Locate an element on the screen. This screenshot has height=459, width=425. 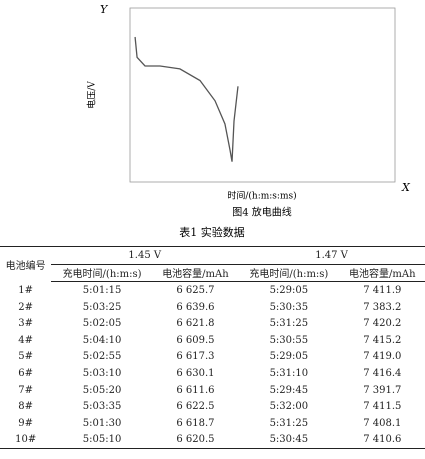
table-cell: 5:02:05 is located at coordinates (102, 324).